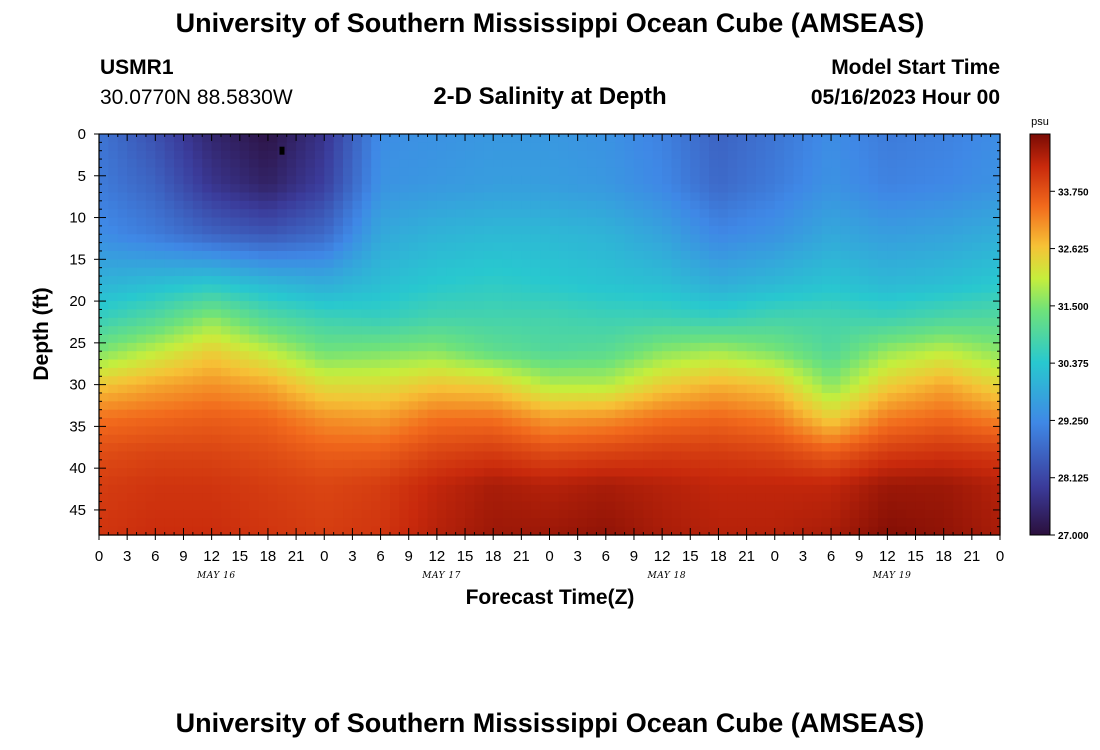 This screenshot has height=750, width=1100. What do you see at coordinates (943, 556) in the screenshot?
I see `x-tick-label: 18` at bounding box center [943, 556].